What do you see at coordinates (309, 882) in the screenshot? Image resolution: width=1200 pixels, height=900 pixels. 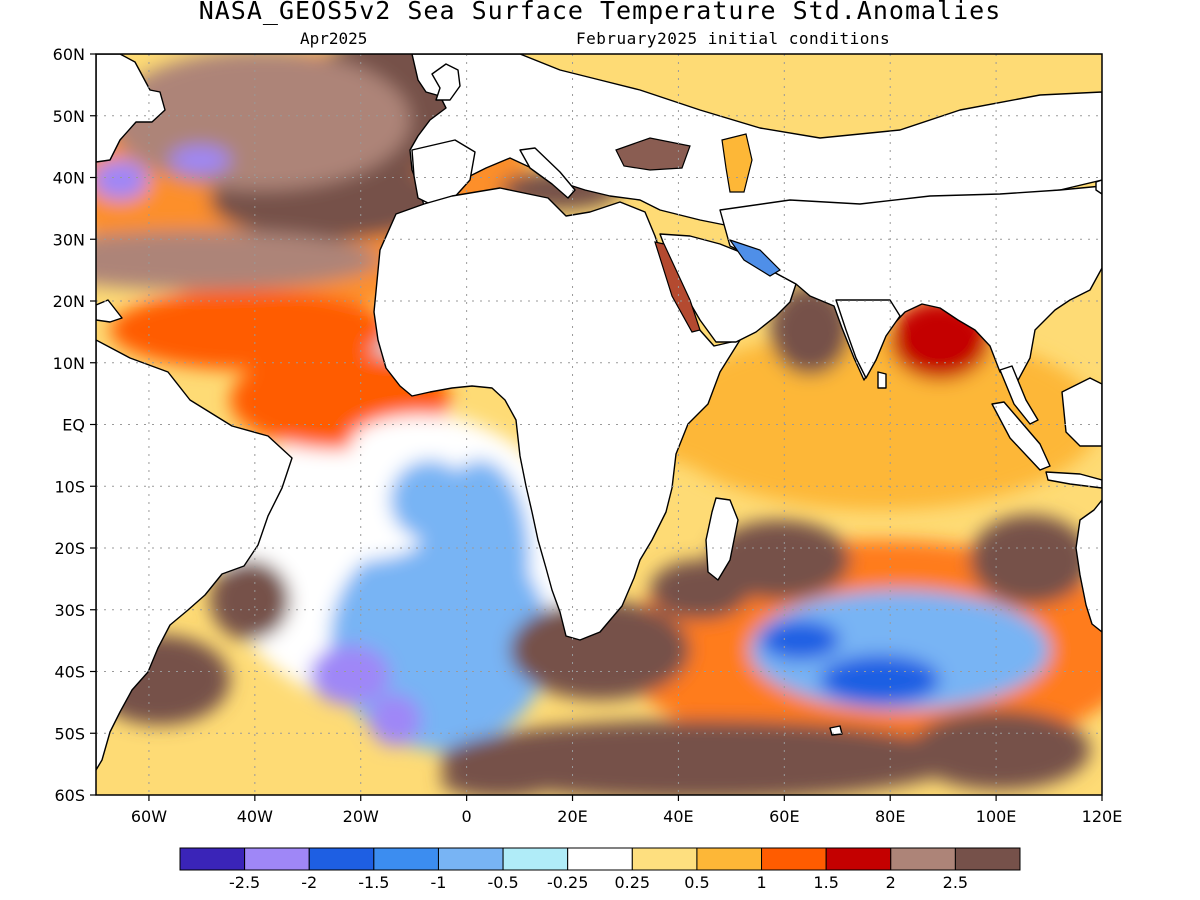 I see `colorbar-label: -2` at bounding box center [309, 882].